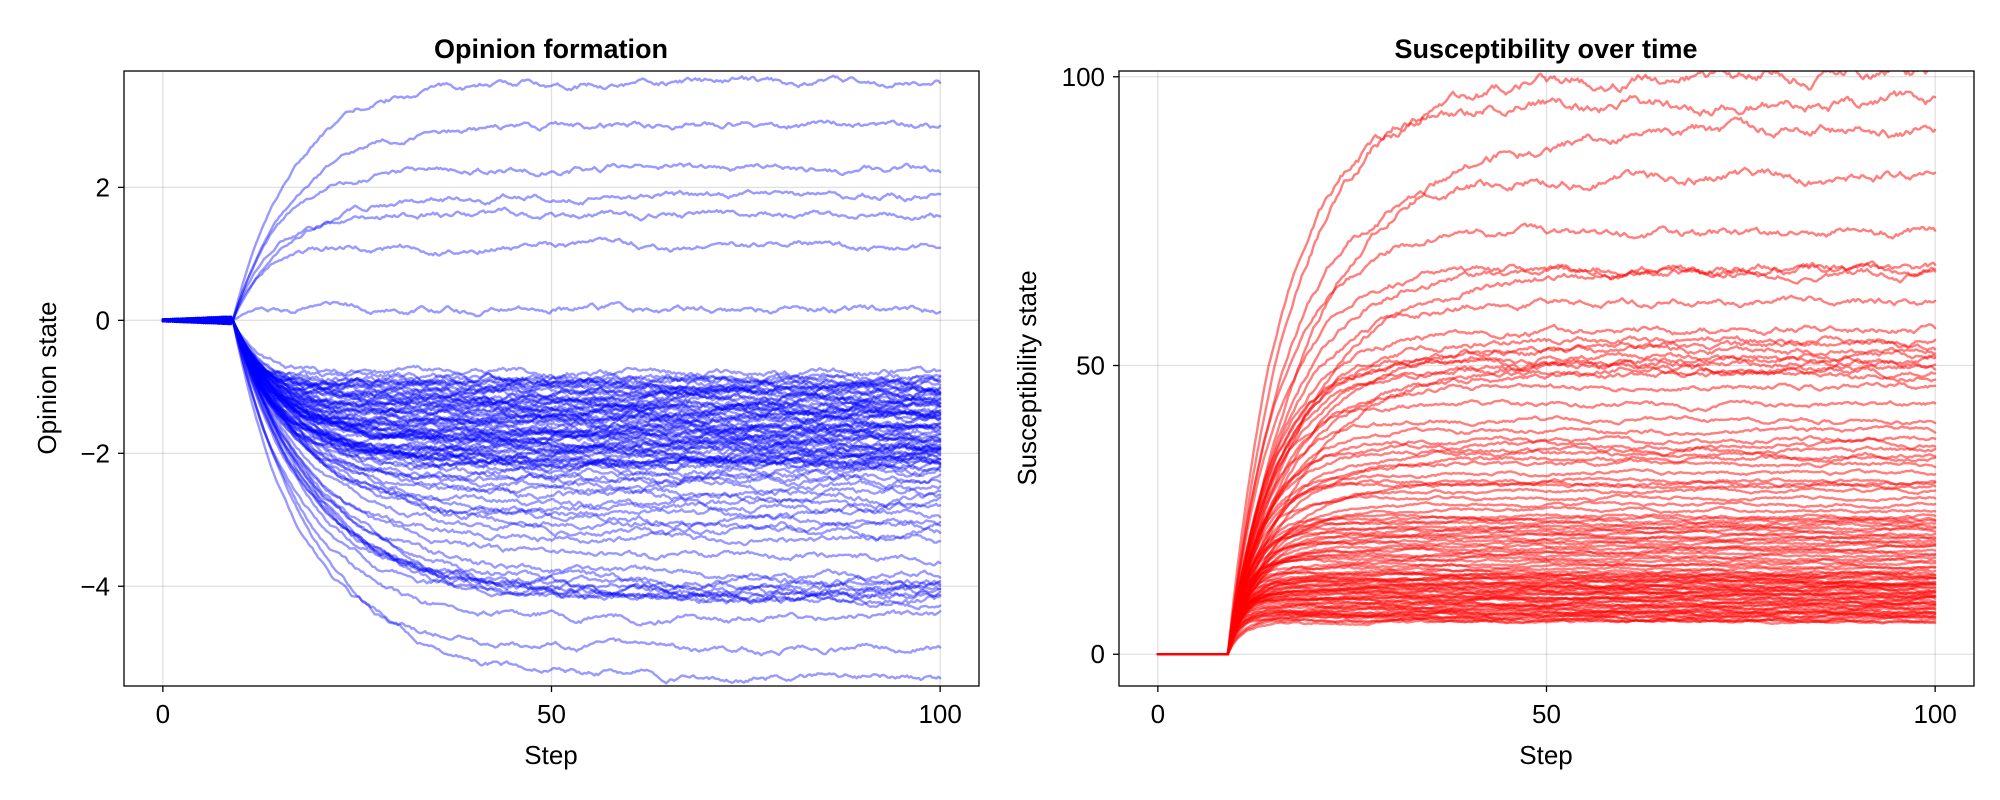 This screenshot has height=800, width=2000. I want to click on y-axis-label: Susceptibility state, so click(1027, 377).